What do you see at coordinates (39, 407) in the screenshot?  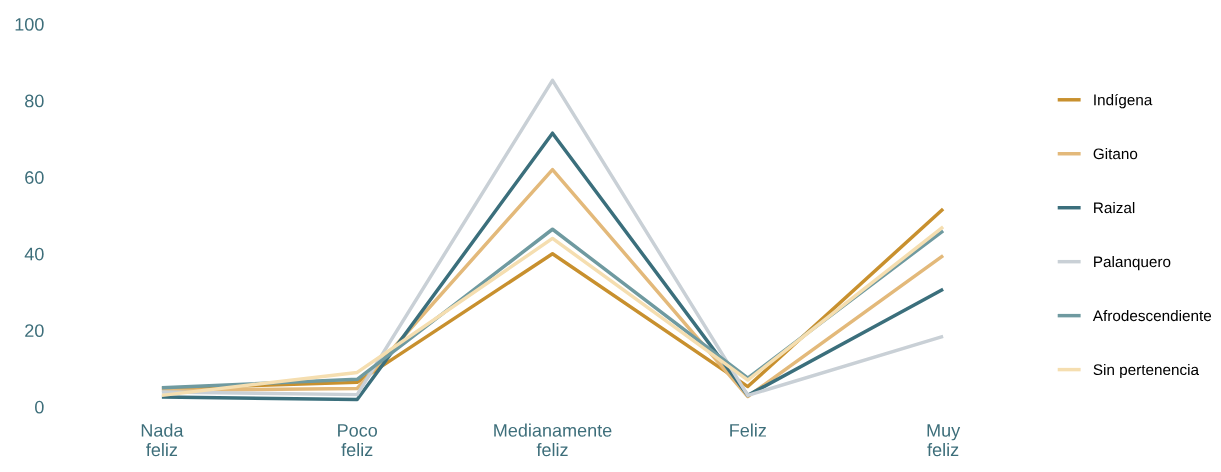 I see `y-tick-label: 0` at bounding box center [39, 407].